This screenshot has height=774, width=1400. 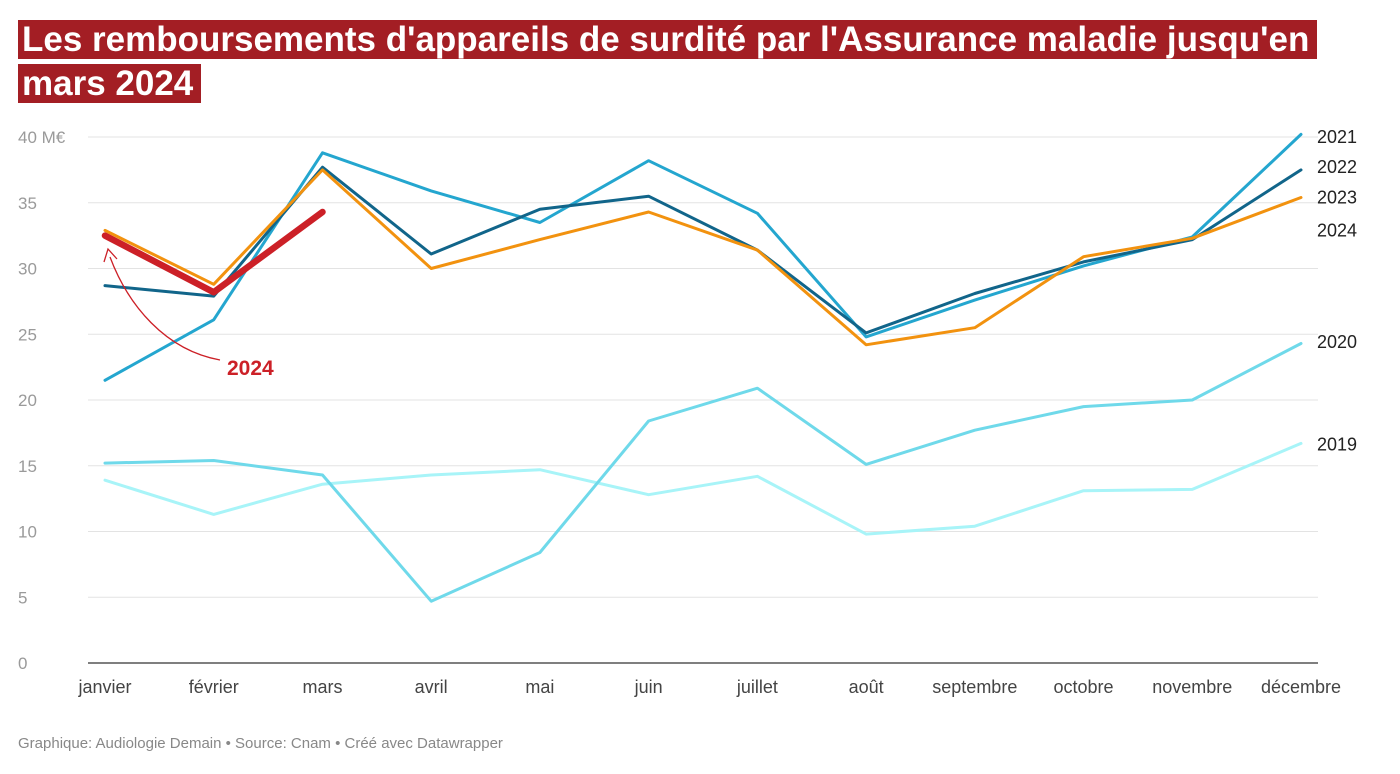 What do you see at coordinates (1301, 687) in the screenshot?
I see `x-tick-label: décembre` at bounding box center [1301, 687].